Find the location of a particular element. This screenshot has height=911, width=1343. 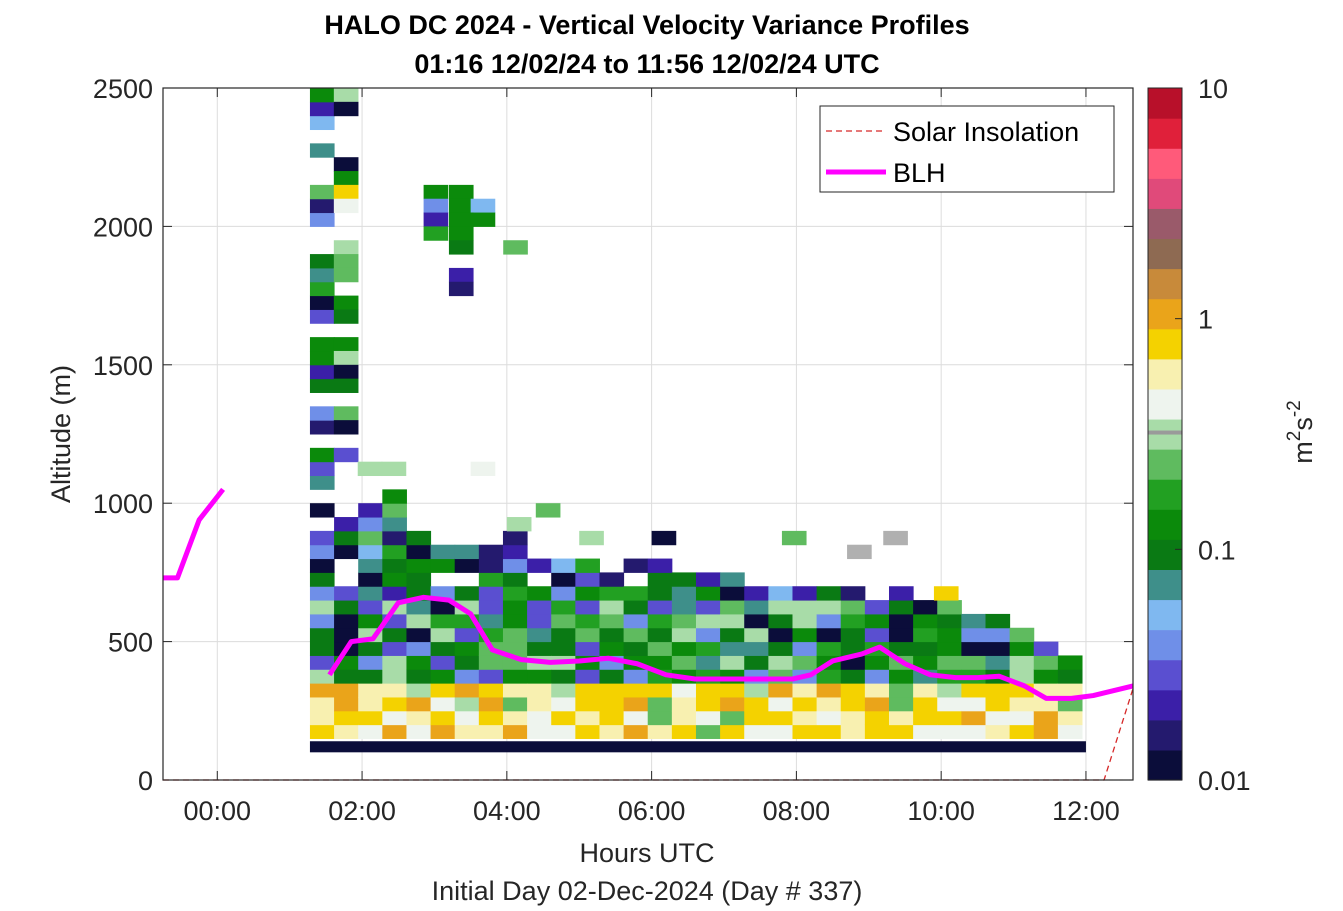

colorbar-label: m2s-2 is located at coordinates (1301, 431).